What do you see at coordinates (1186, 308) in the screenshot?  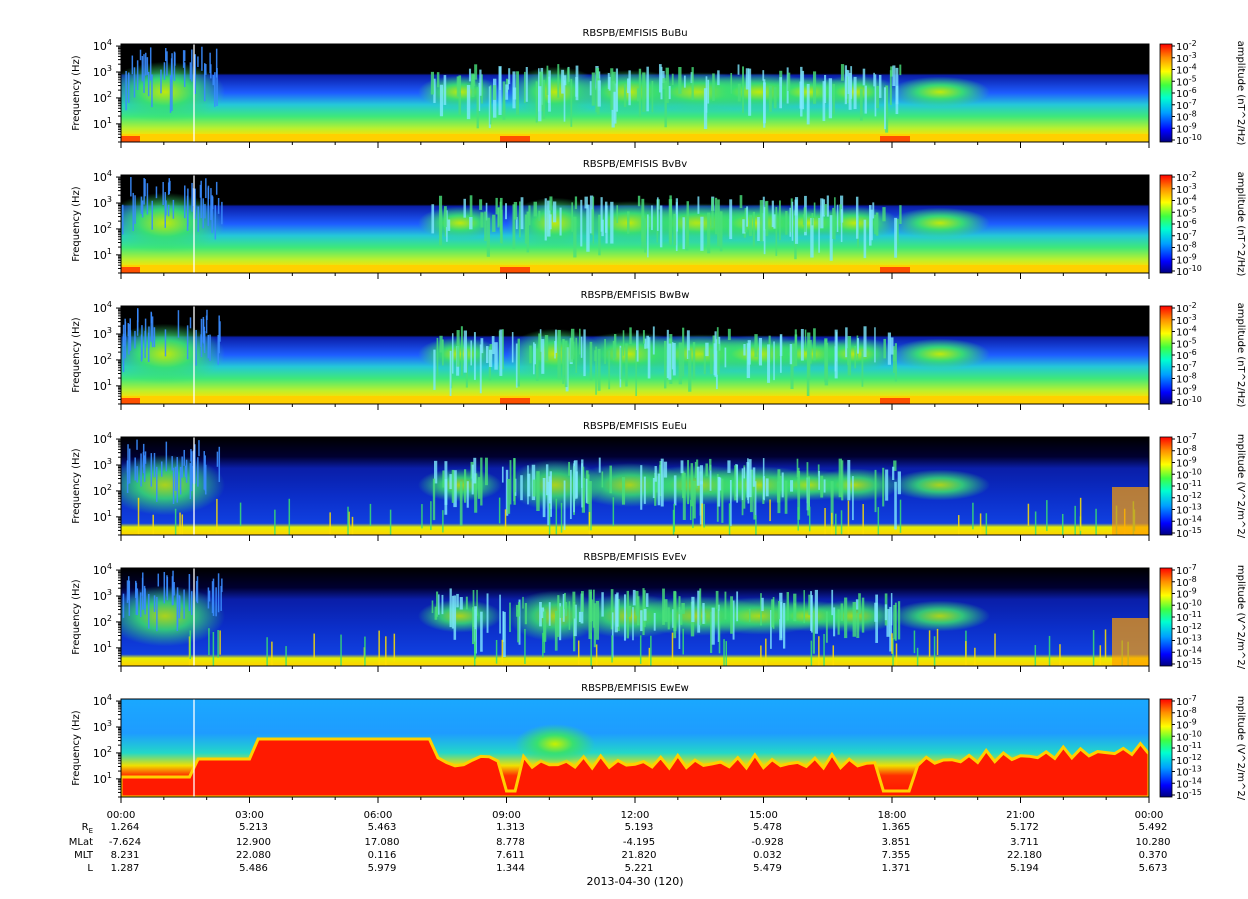 I see `colorbar-tick-label: 10⁻²` at bounding box center [1186, 308].